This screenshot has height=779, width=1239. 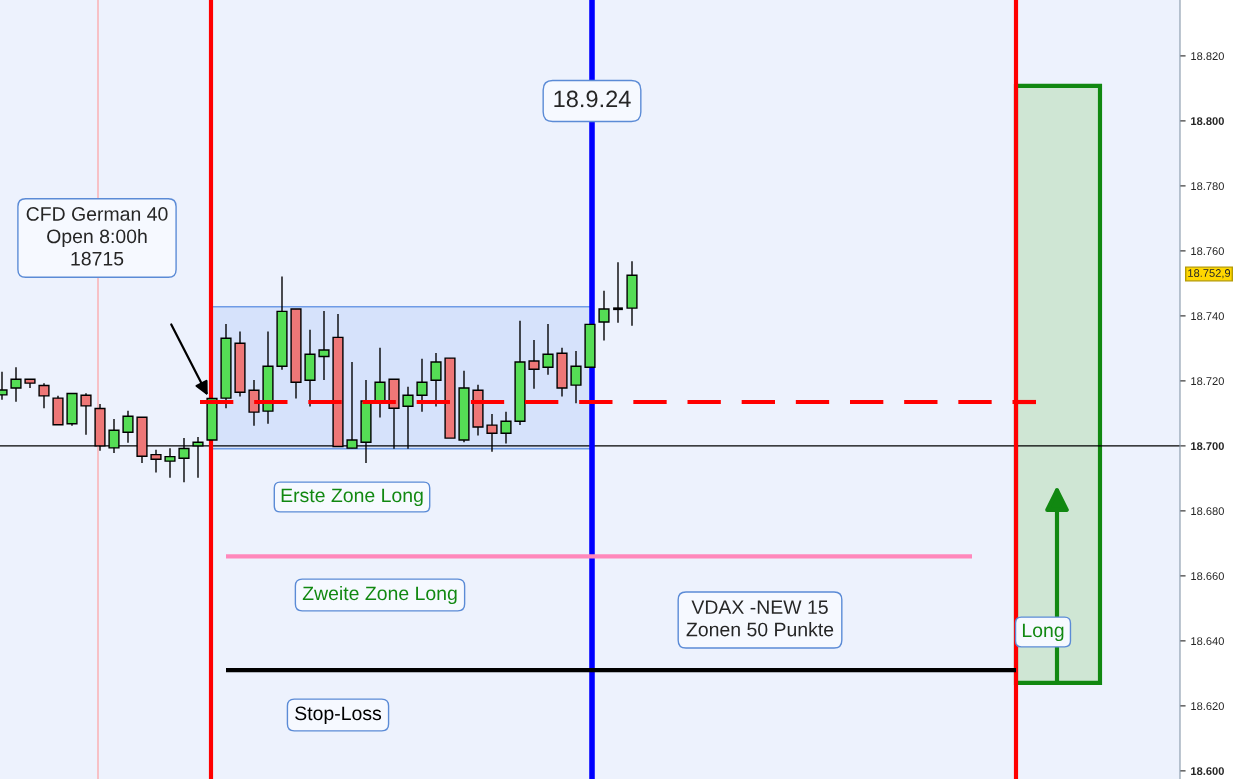 I want to click on y-tick-label: 18.600, so click(x=1207, y=771).